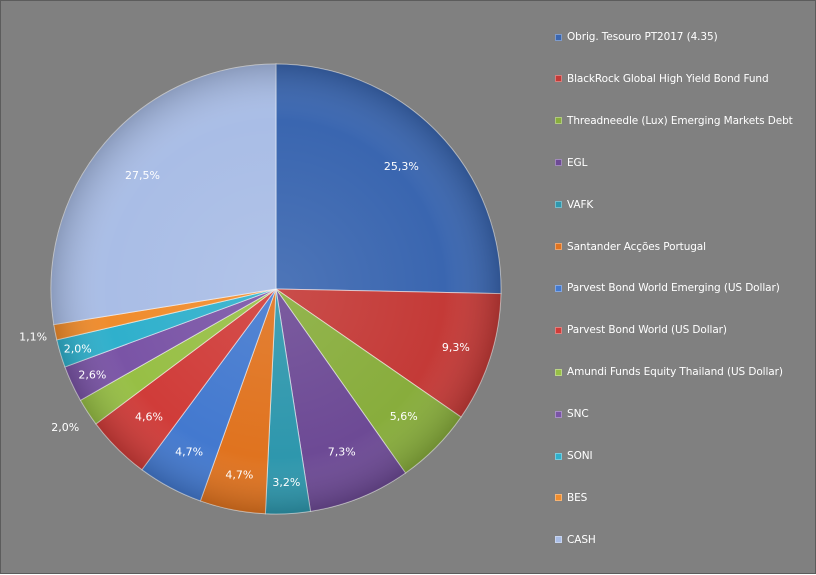 This screenshot has width=816, height=575. I want to click on legend-item: Parvest Bond World (US Dollar), so click(641, 330).